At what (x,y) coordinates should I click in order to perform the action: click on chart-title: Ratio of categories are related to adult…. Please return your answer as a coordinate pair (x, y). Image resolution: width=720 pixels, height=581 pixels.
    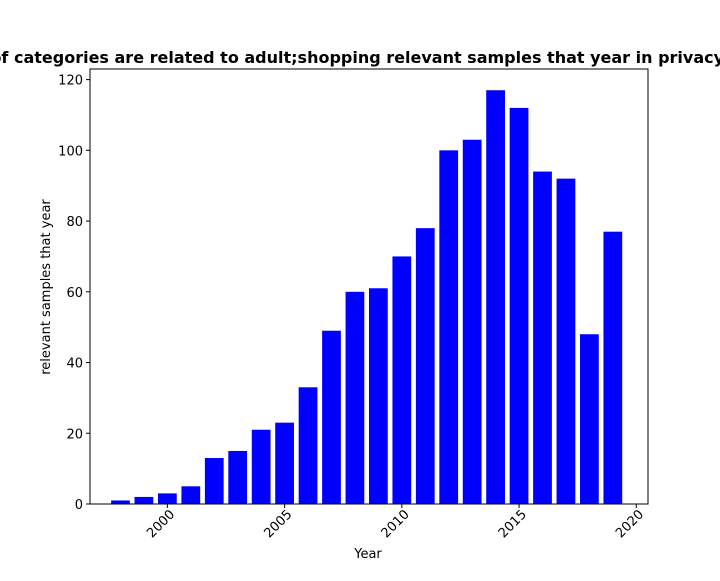
    Looking at the image, I should click on (360, 57).